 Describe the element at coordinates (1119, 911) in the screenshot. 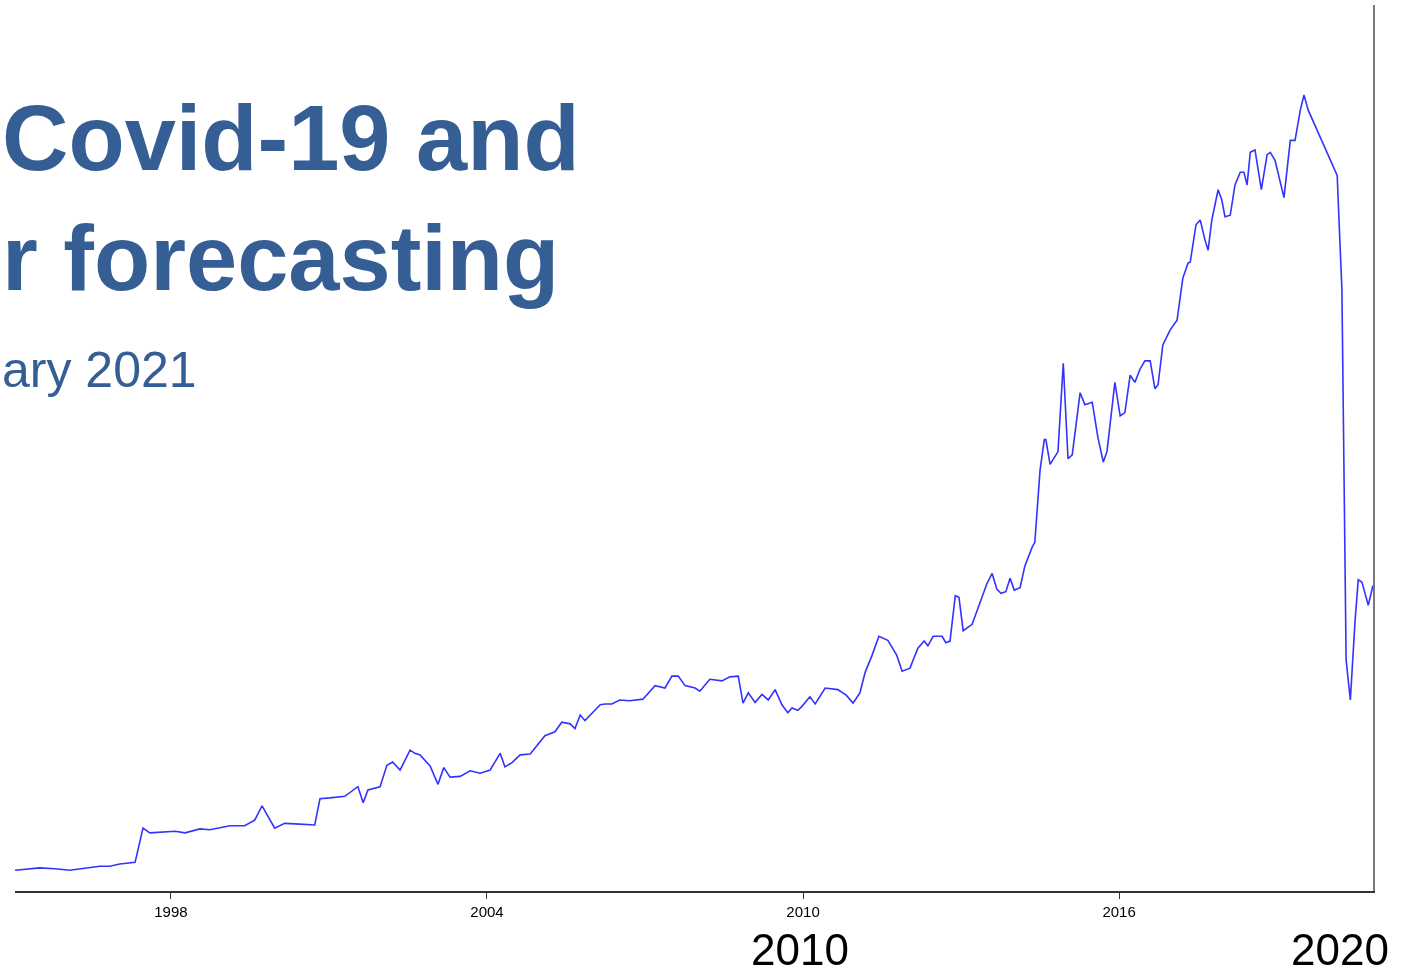

I see `x-tick-label: 2016` at that location.